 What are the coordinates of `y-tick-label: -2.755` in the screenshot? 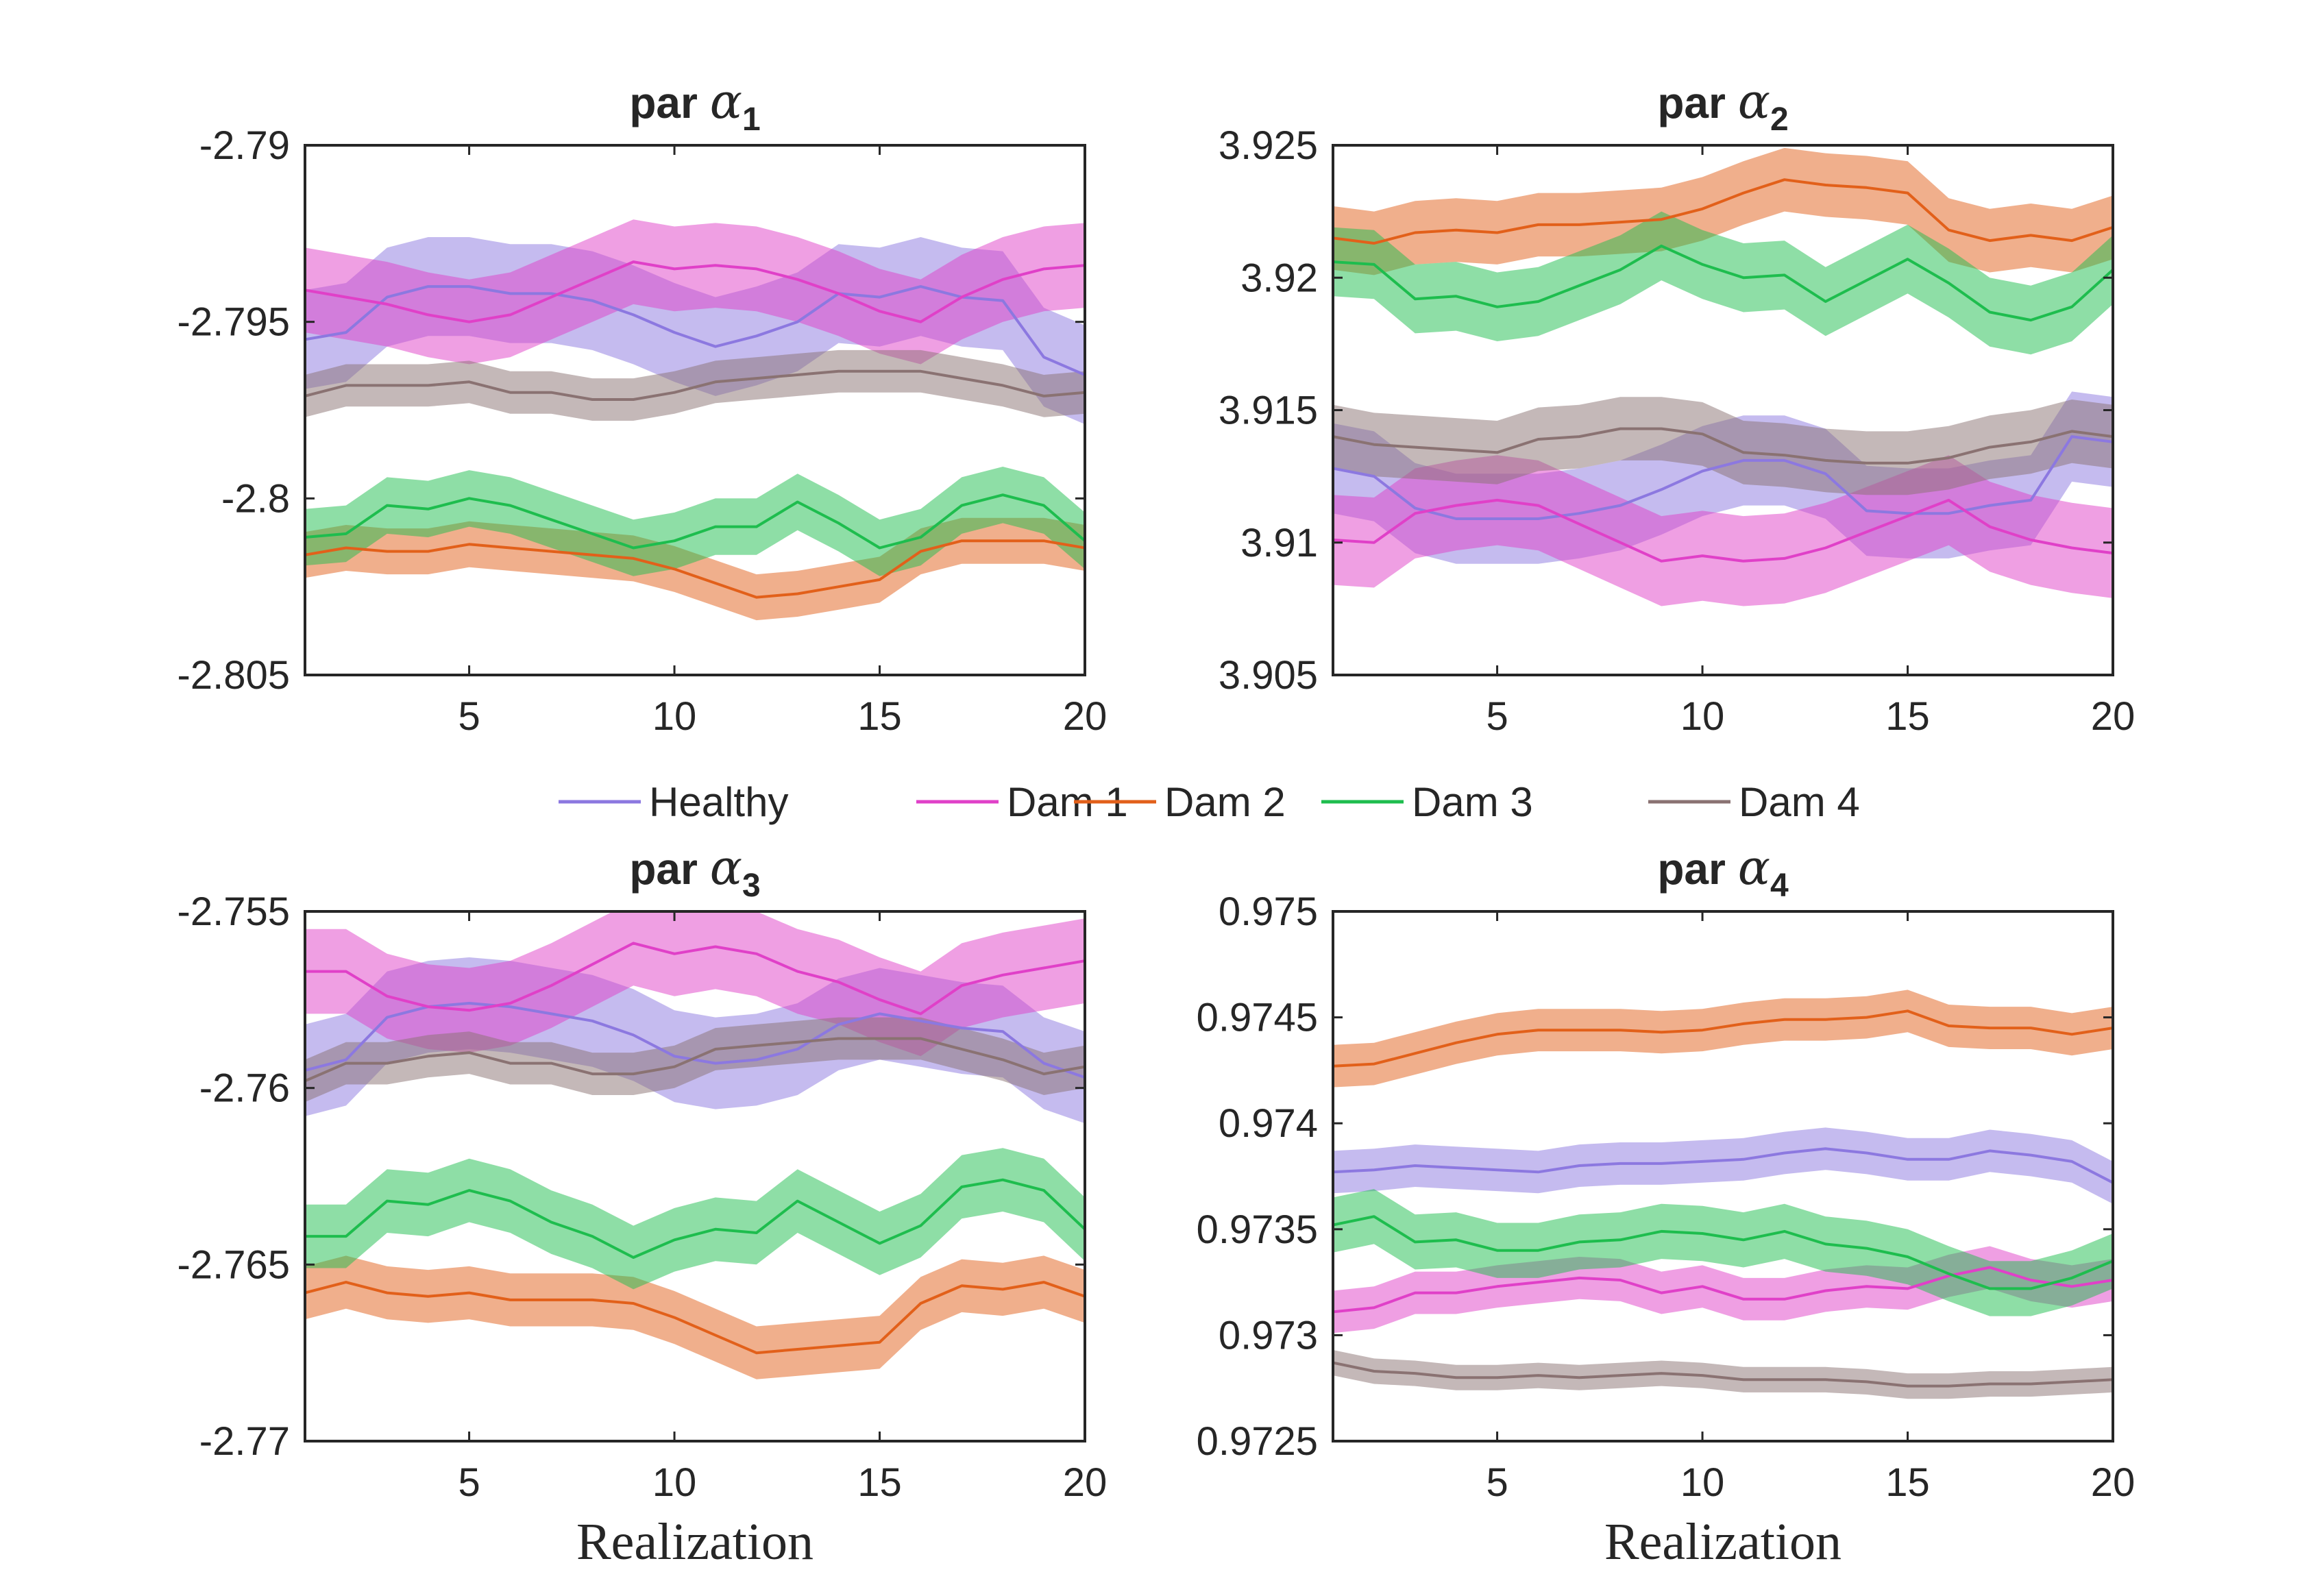 It's located at (234, 911).